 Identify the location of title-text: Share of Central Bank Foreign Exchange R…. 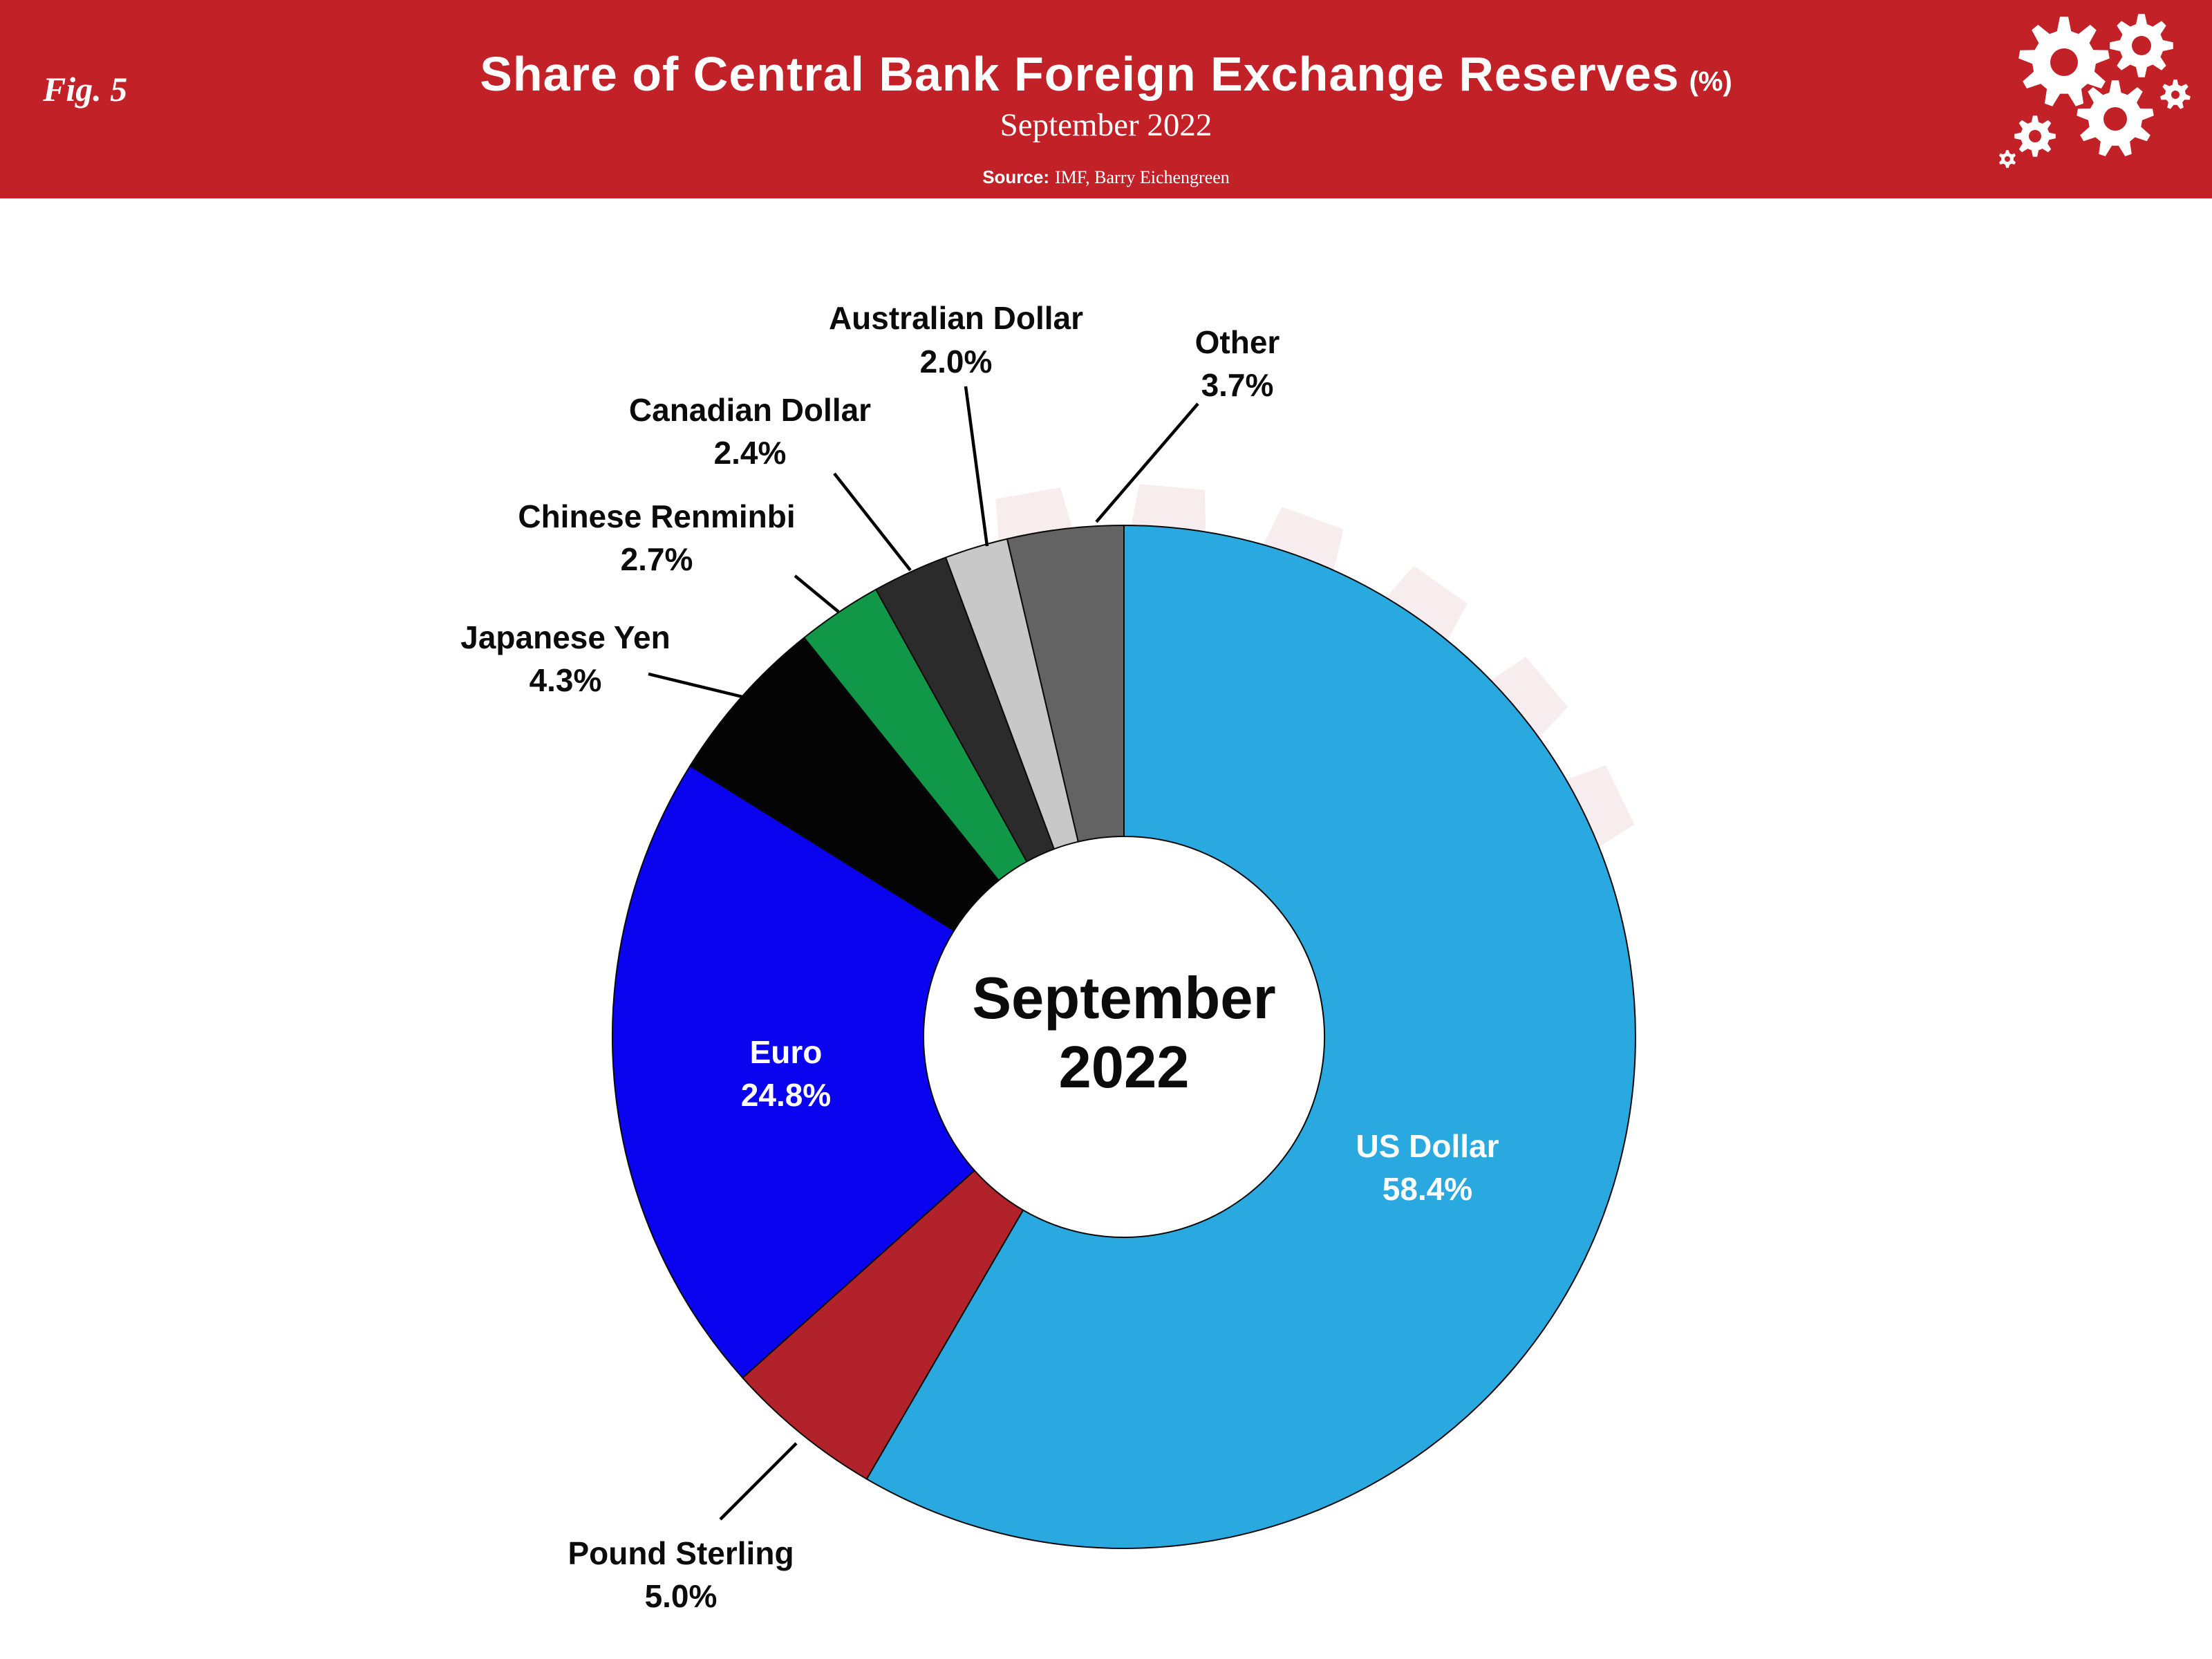
(1080, 74).